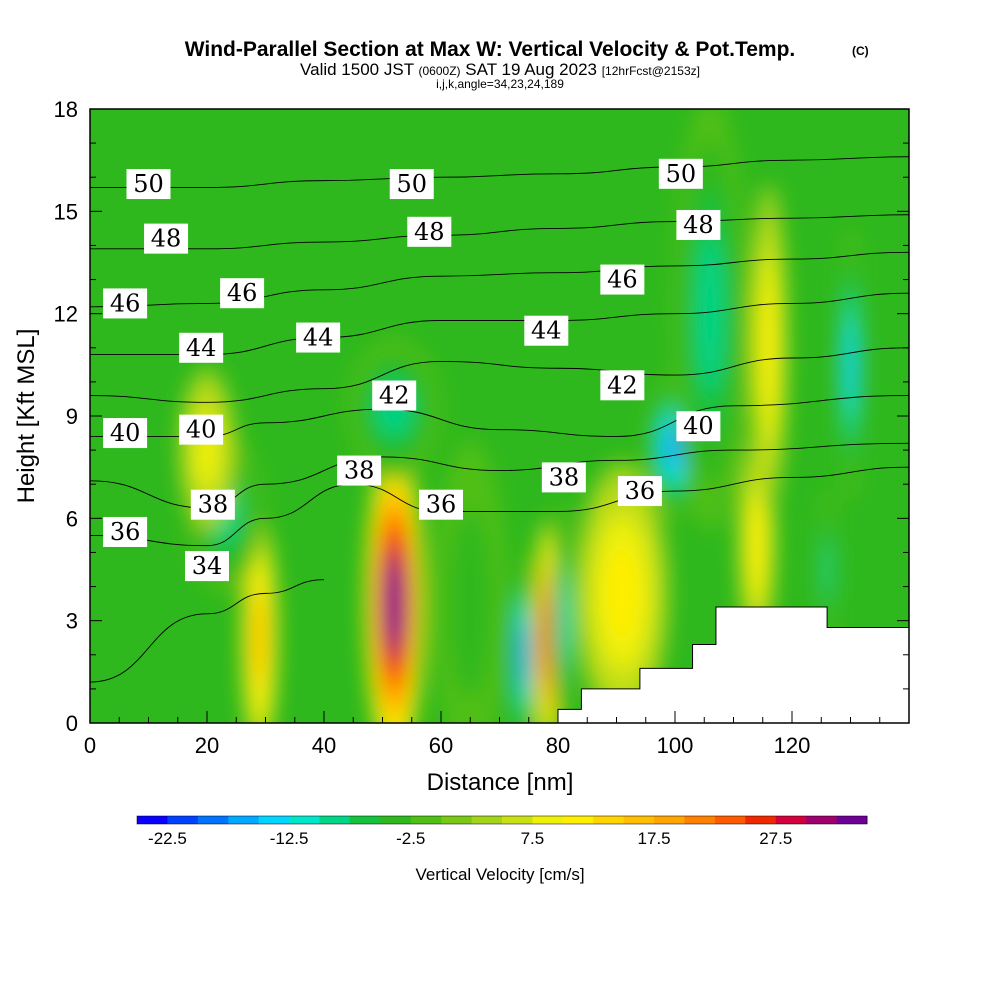  Describe the element at coordinates (72, 416) in the screenshot. I see `y-tick-label: 9` at that location.